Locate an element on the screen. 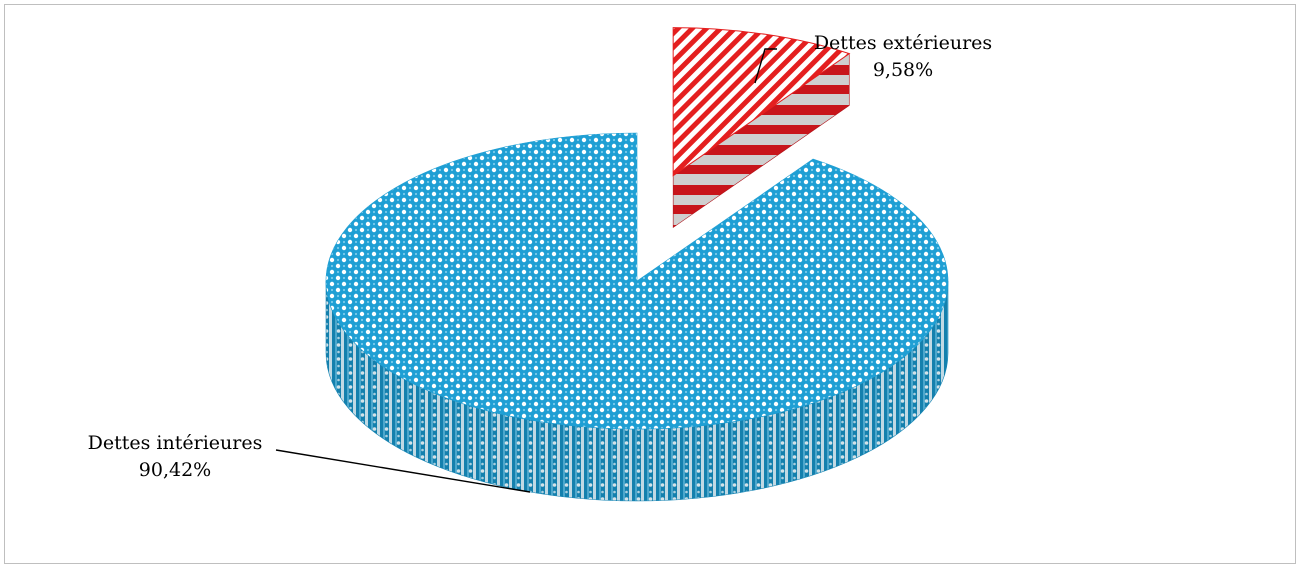  slice-label-interior-value: 90,42% is located at coordinates (175, 470).